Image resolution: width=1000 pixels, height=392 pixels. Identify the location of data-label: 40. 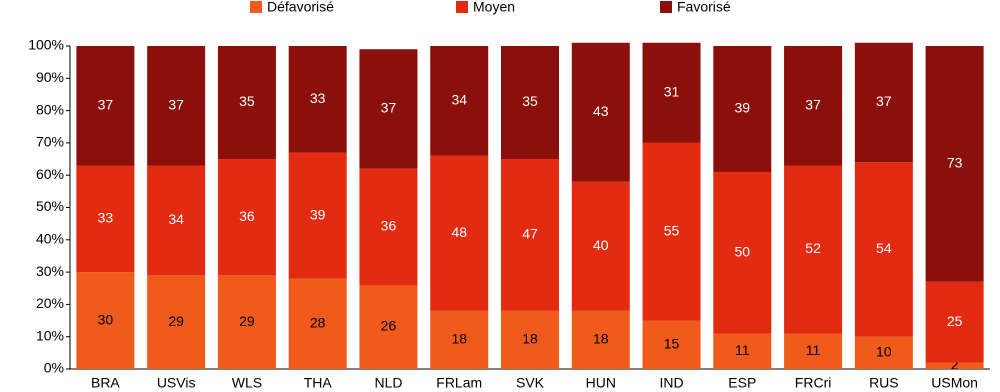
(601, 245).